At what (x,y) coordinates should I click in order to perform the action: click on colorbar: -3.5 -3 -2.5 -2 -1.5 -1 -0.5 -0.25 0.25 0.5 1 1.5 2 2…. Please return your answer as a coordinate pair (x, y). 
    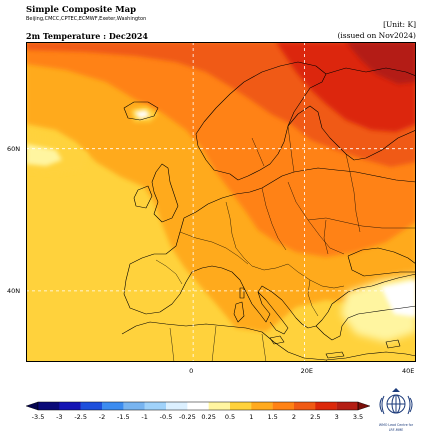
    Looking at the image, I should click on (198, 413).